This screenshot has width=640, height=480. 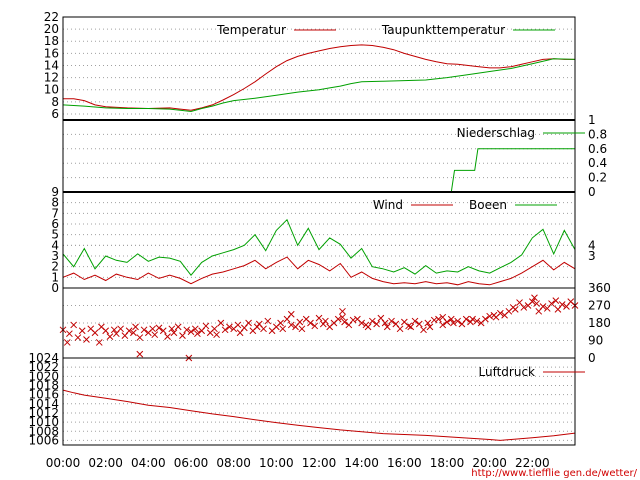 What do you see at coordinates (51, 53) in the screenshot?
I see `y-tick-label-left: 16` at bounding box center [51, 53].